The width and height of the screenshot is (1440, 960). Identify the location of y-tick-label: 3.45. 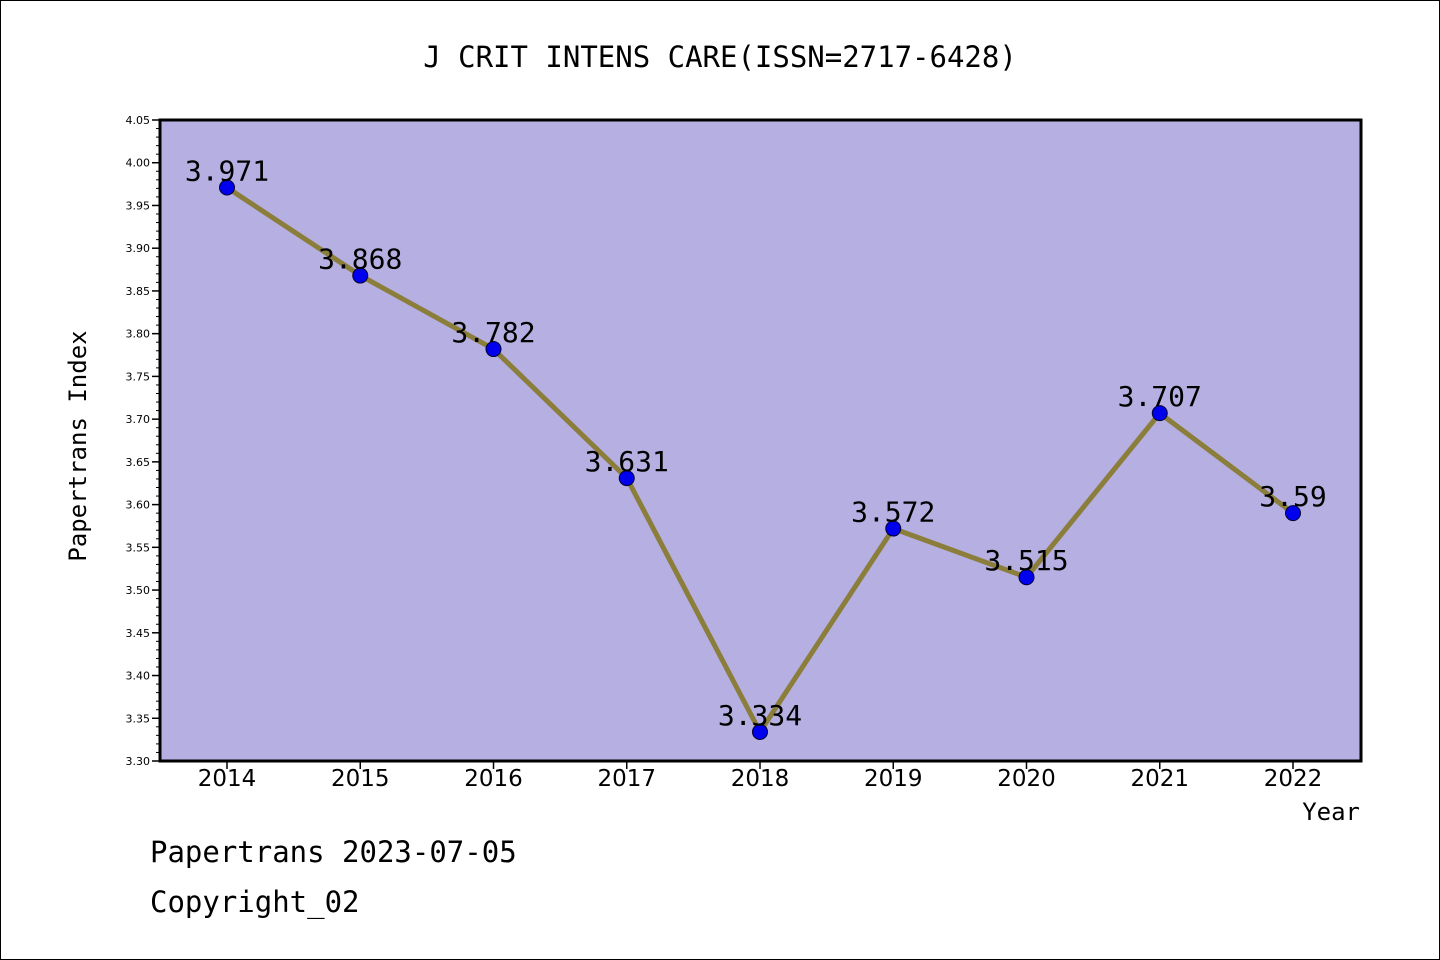
(138, 633).